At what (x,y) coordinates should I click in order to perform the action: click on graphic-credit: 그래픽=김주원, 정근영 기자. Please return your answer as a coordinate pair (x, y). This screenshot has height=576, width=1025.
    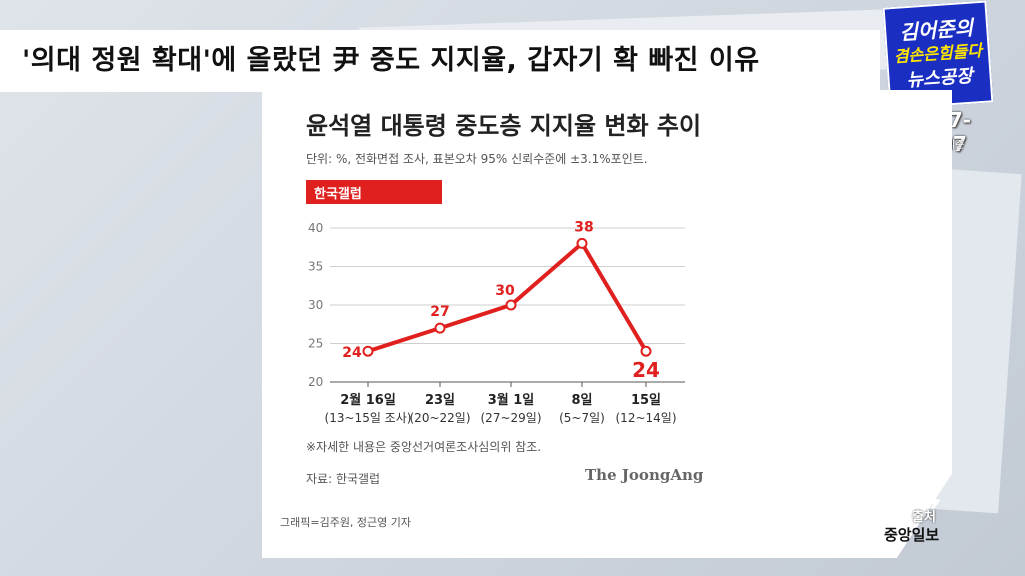
    Looking at the image, I should click on (346, 522).